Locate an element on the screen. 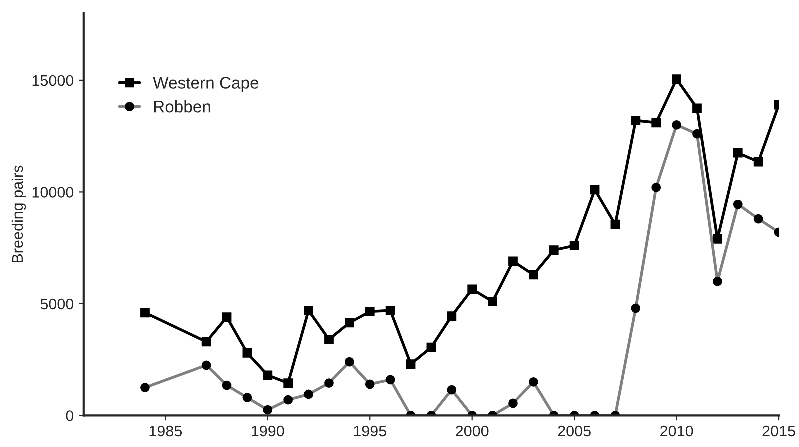 This screenshot has width=799, height=447. x-tick-label: 1985 is located at coordinates (166, 431).